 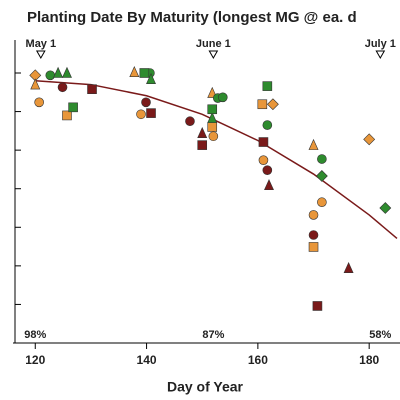 What do you see at coordinates (380, 335) in the screenshot?
I see `percent-label: 58%` at bounding box center [380, 335].